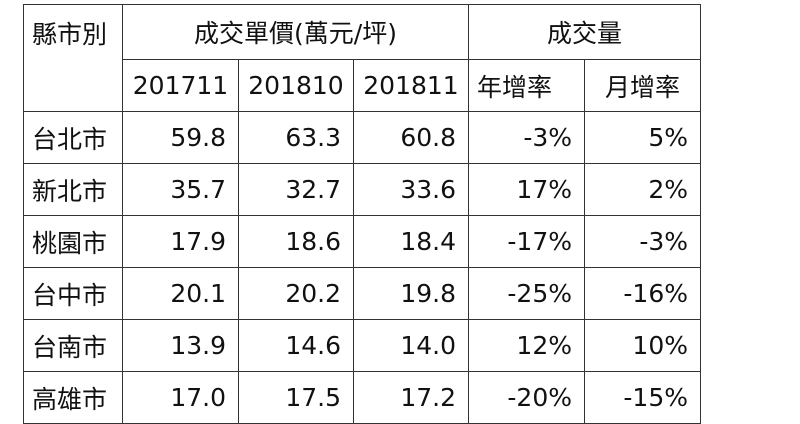  Describe the element at coordinates (411, 137) in the screenshot. I see `price-cell: 60.8` at that location.